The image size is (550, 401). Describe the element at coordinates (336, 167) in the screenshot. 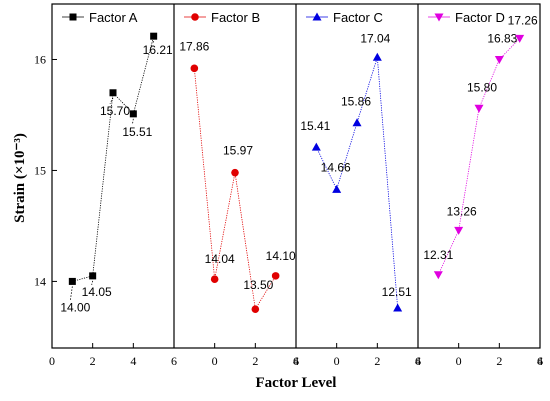

I see `data-label: 14.66` at that location.